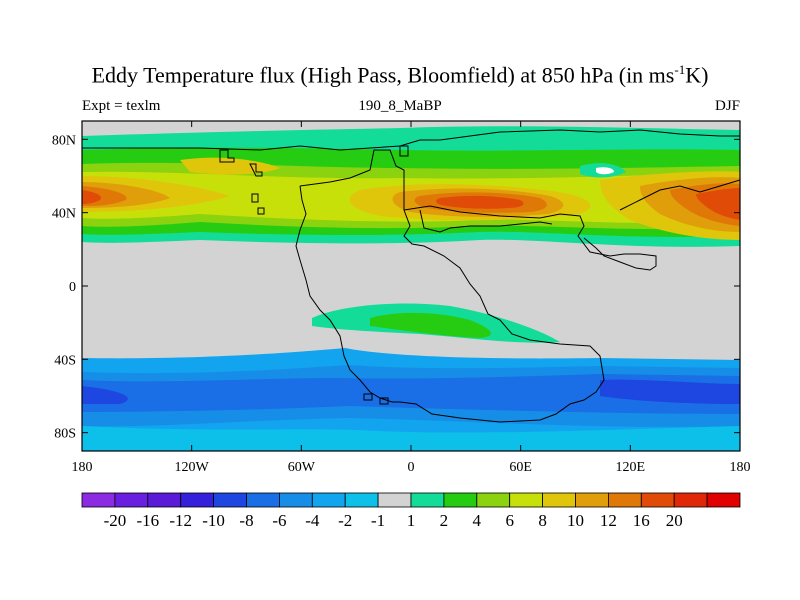  What do you see at coordinates (400, 106) in the screenshot?
I see `run-label: 190_8_MaBP` at bounding box center [400, 106].